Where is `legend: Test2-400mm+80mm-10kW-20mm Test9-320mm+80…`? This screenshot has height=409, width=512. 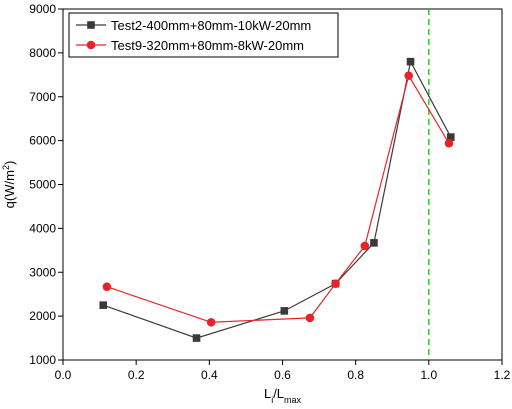
legend: Test2-400mm+80mm-10kW-20mm Test9-320mm+80… is located at coordinates (203, 35).